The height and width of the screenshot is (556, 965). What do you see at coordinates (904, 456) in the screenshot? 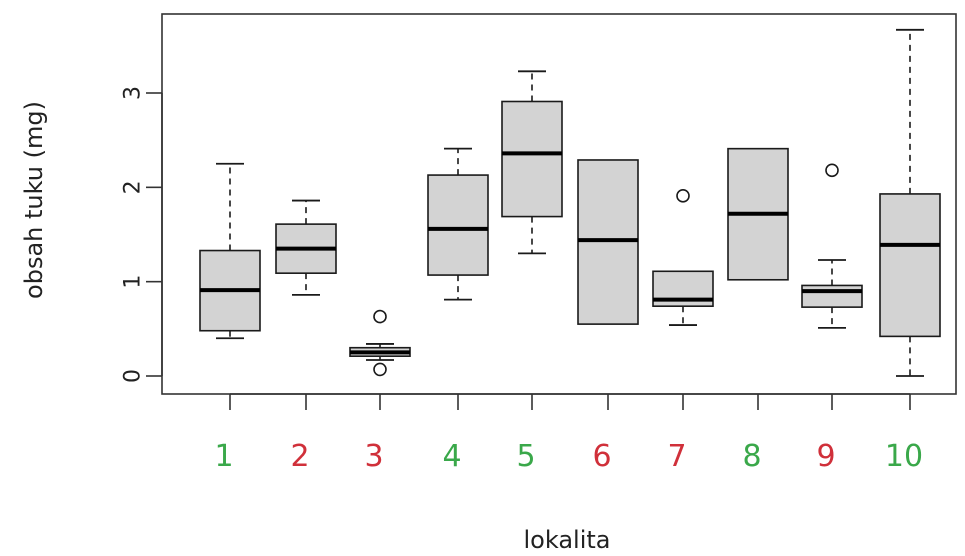
I see `x-tick-label: 10` at bounding box center [904, 456].